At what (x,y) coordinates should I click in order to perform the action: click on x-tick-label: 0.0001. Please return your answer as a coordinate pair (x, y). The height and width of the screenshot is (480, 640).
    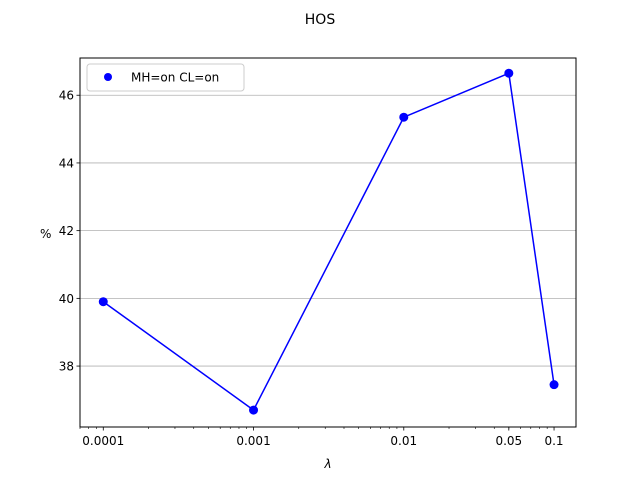
    Looking at the image, I should click on (103, 441).